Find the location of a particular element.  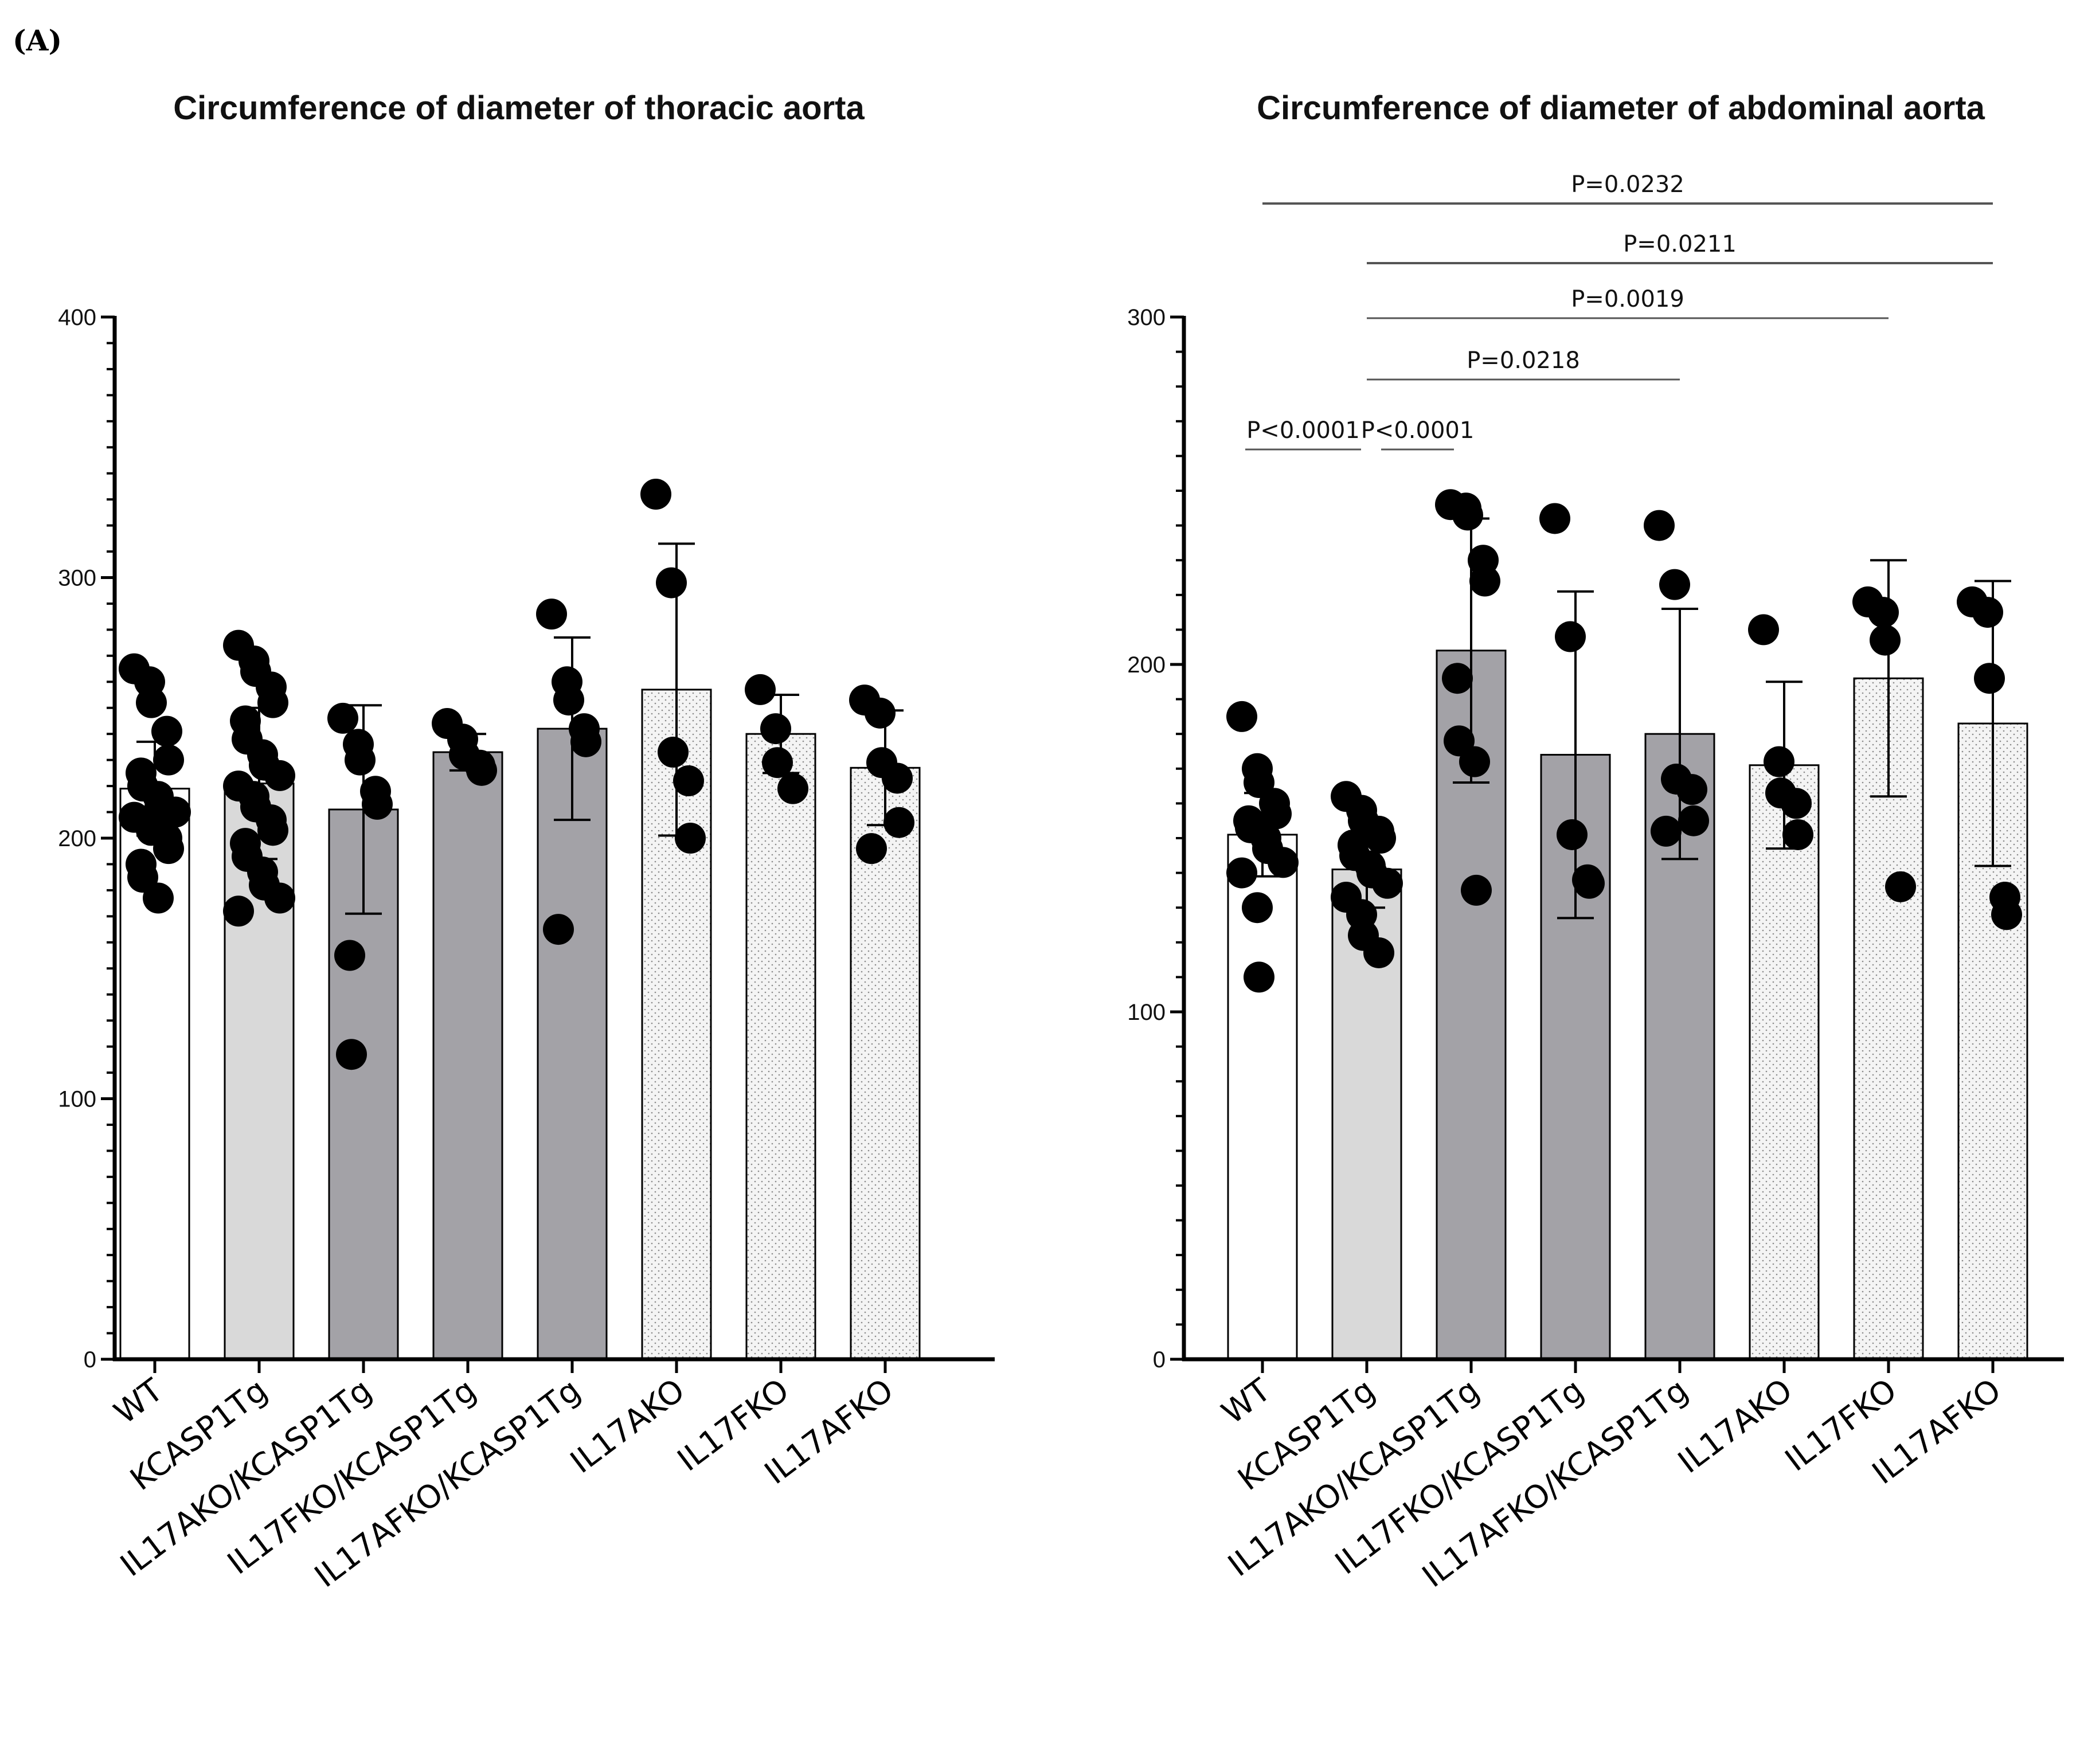

p-value-label: P=0.0019 is located at coordinates (1628, 299).